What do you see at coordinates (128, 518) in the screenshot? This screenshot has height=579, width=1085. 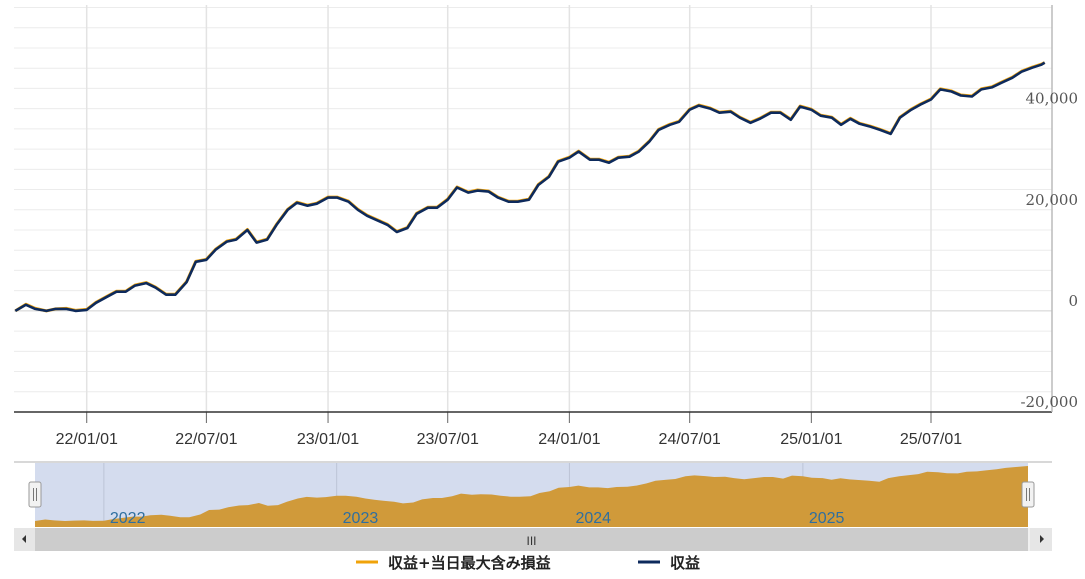 I see `navigator-year-label: 2022` at bounding box center [128, 518].